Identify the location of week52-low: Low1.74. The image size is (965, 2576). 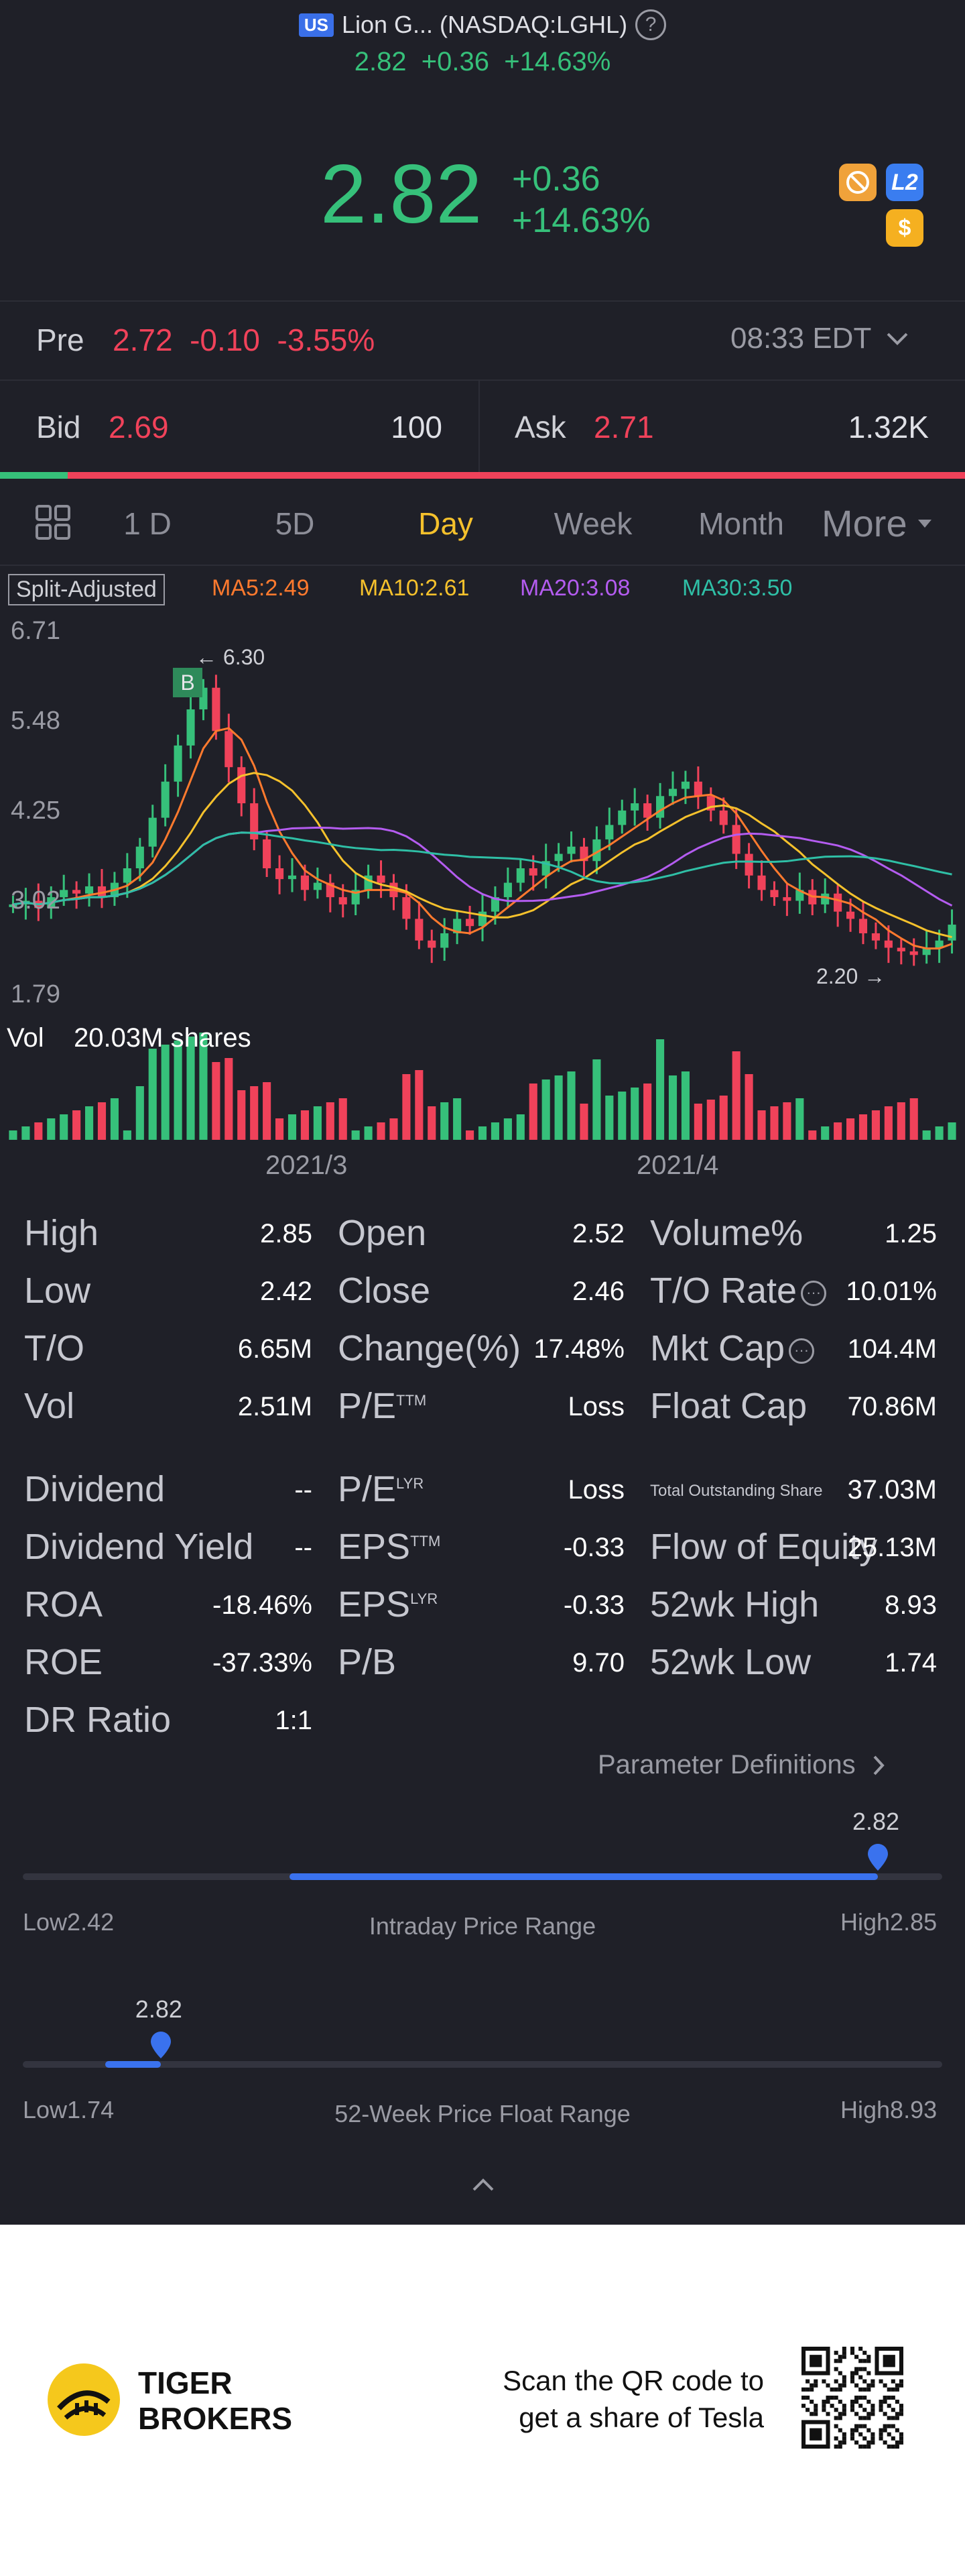
(68, 2110).